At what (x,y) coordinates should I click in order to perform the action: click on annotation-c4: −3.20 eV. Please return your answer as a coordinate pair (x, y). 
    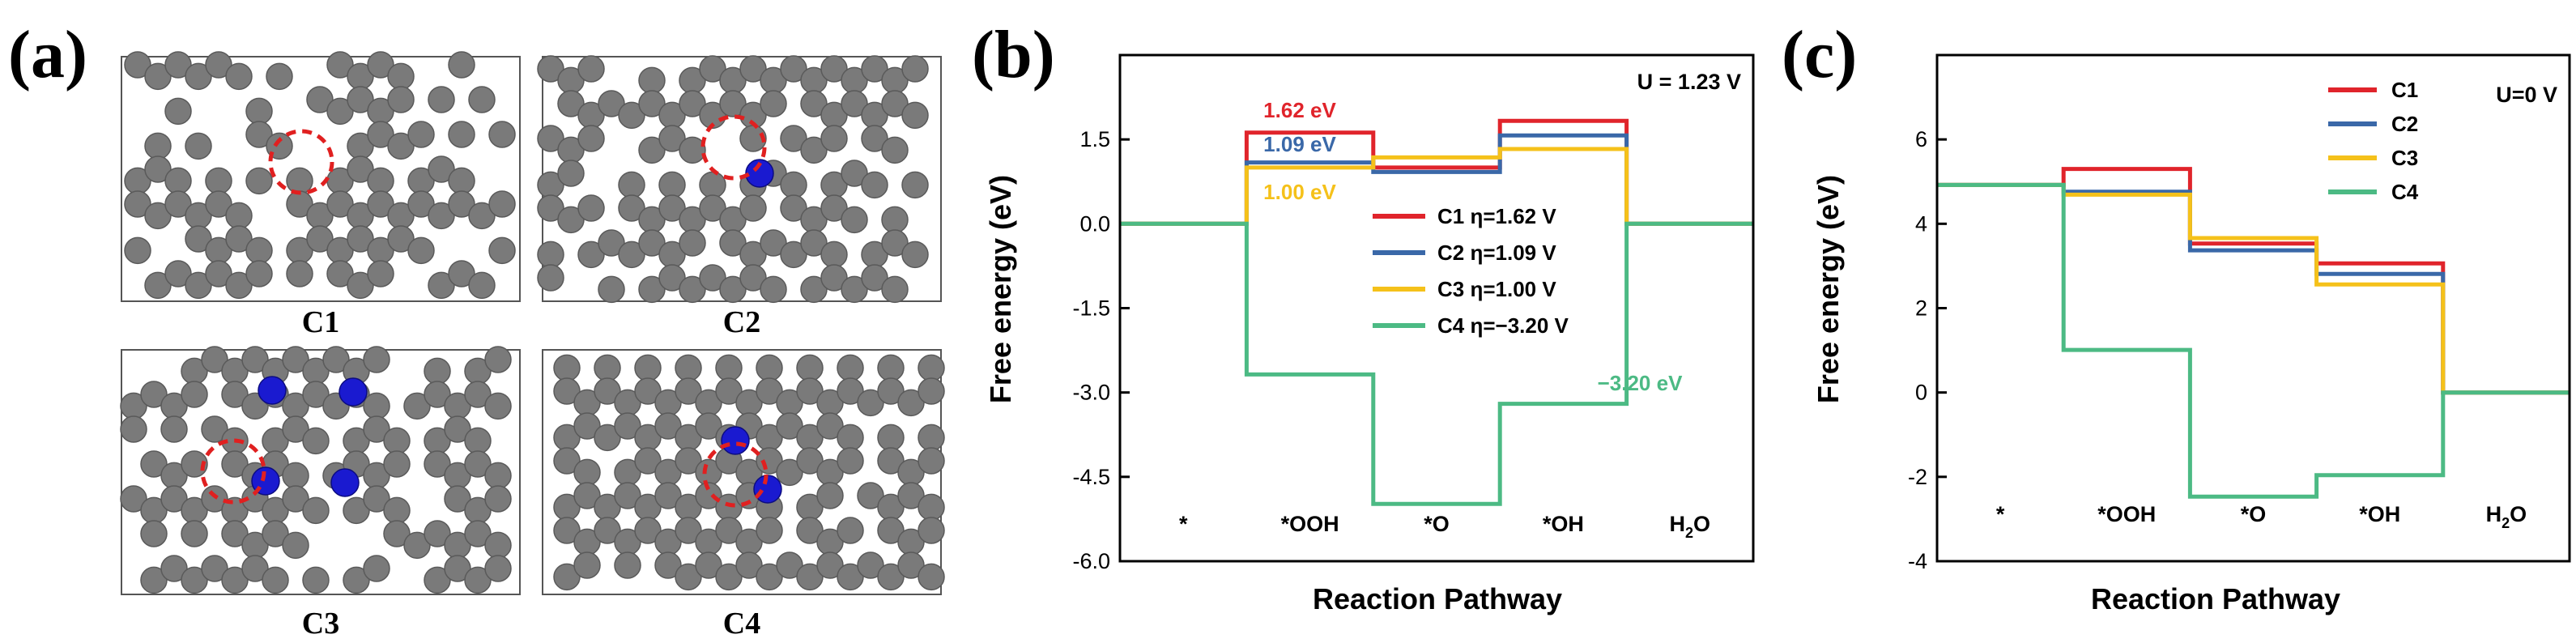
    Looking at the image, I should click on (1640, 383).